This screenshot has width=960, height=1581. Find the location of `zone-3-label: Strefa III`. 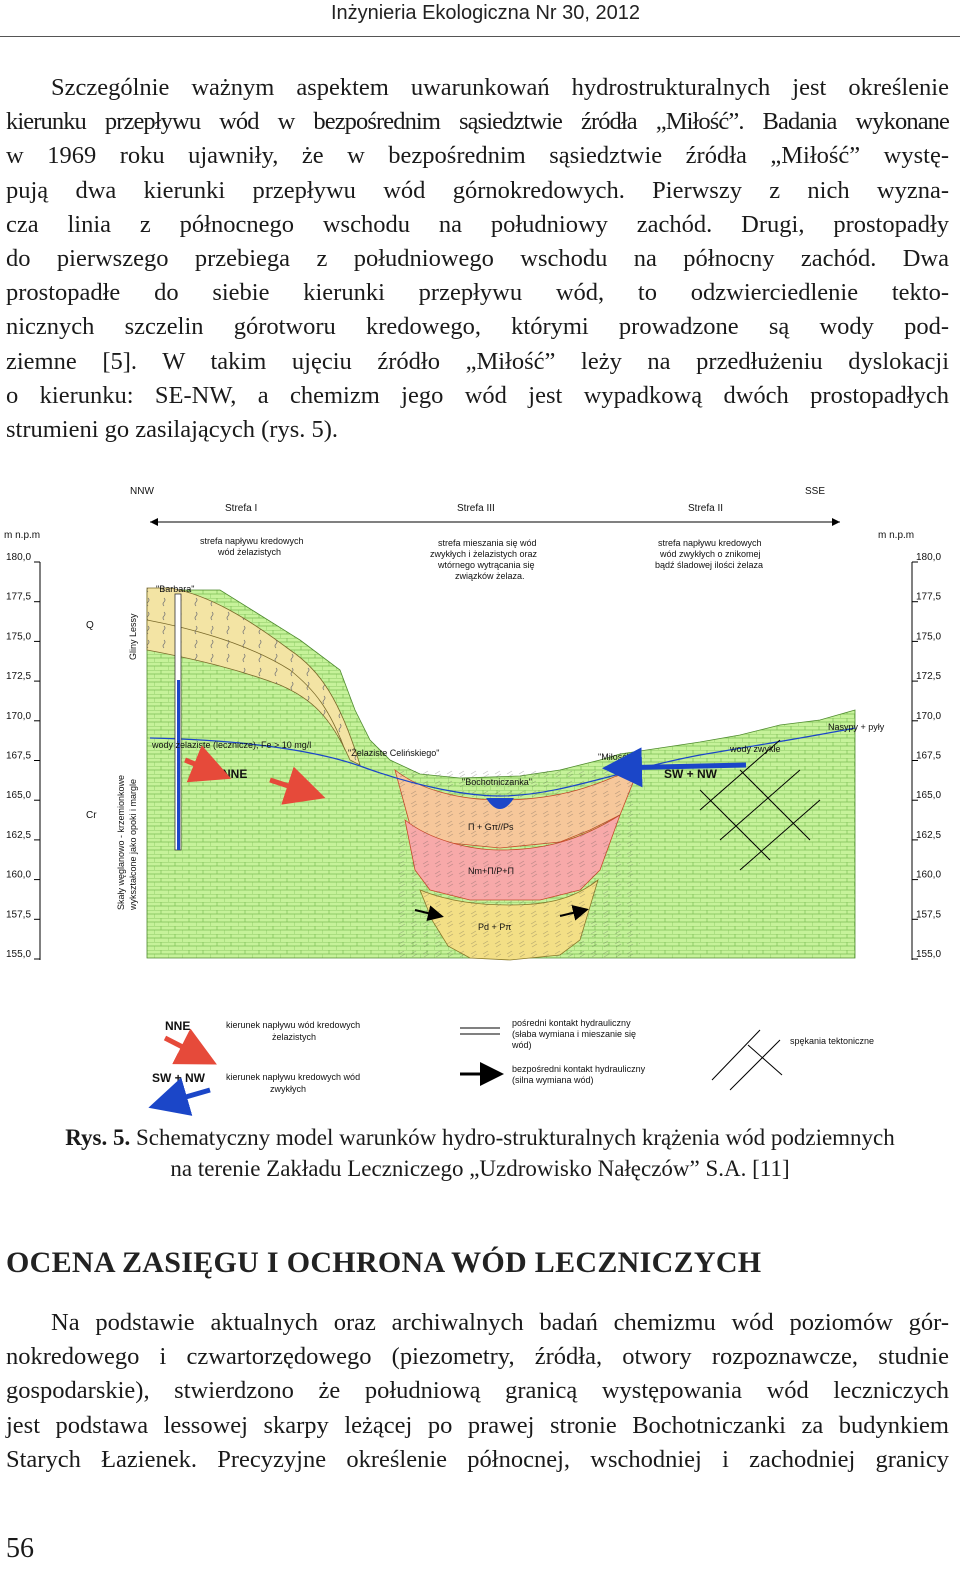

zone-3-label: Strefa III is located at coordinates (476, 508).